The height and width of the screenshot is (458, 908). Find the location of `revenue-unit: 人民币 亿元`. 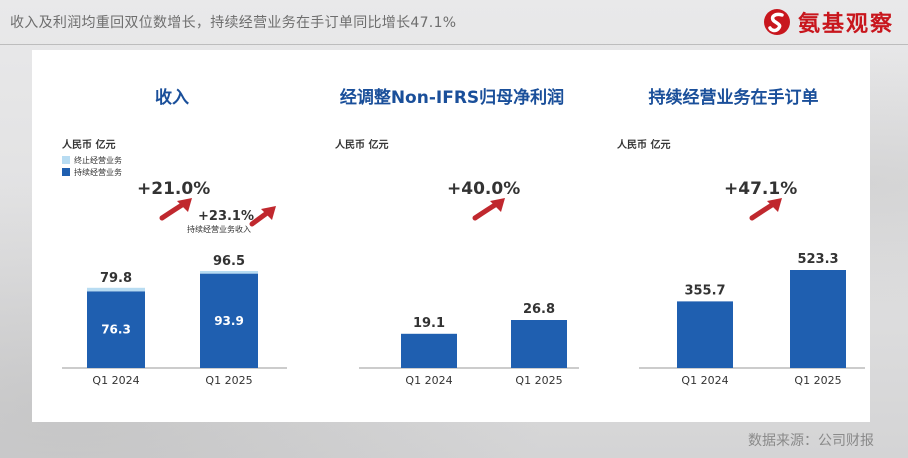

revenue-unit: 人民币 亿元 is located at coordinates (89, 145).